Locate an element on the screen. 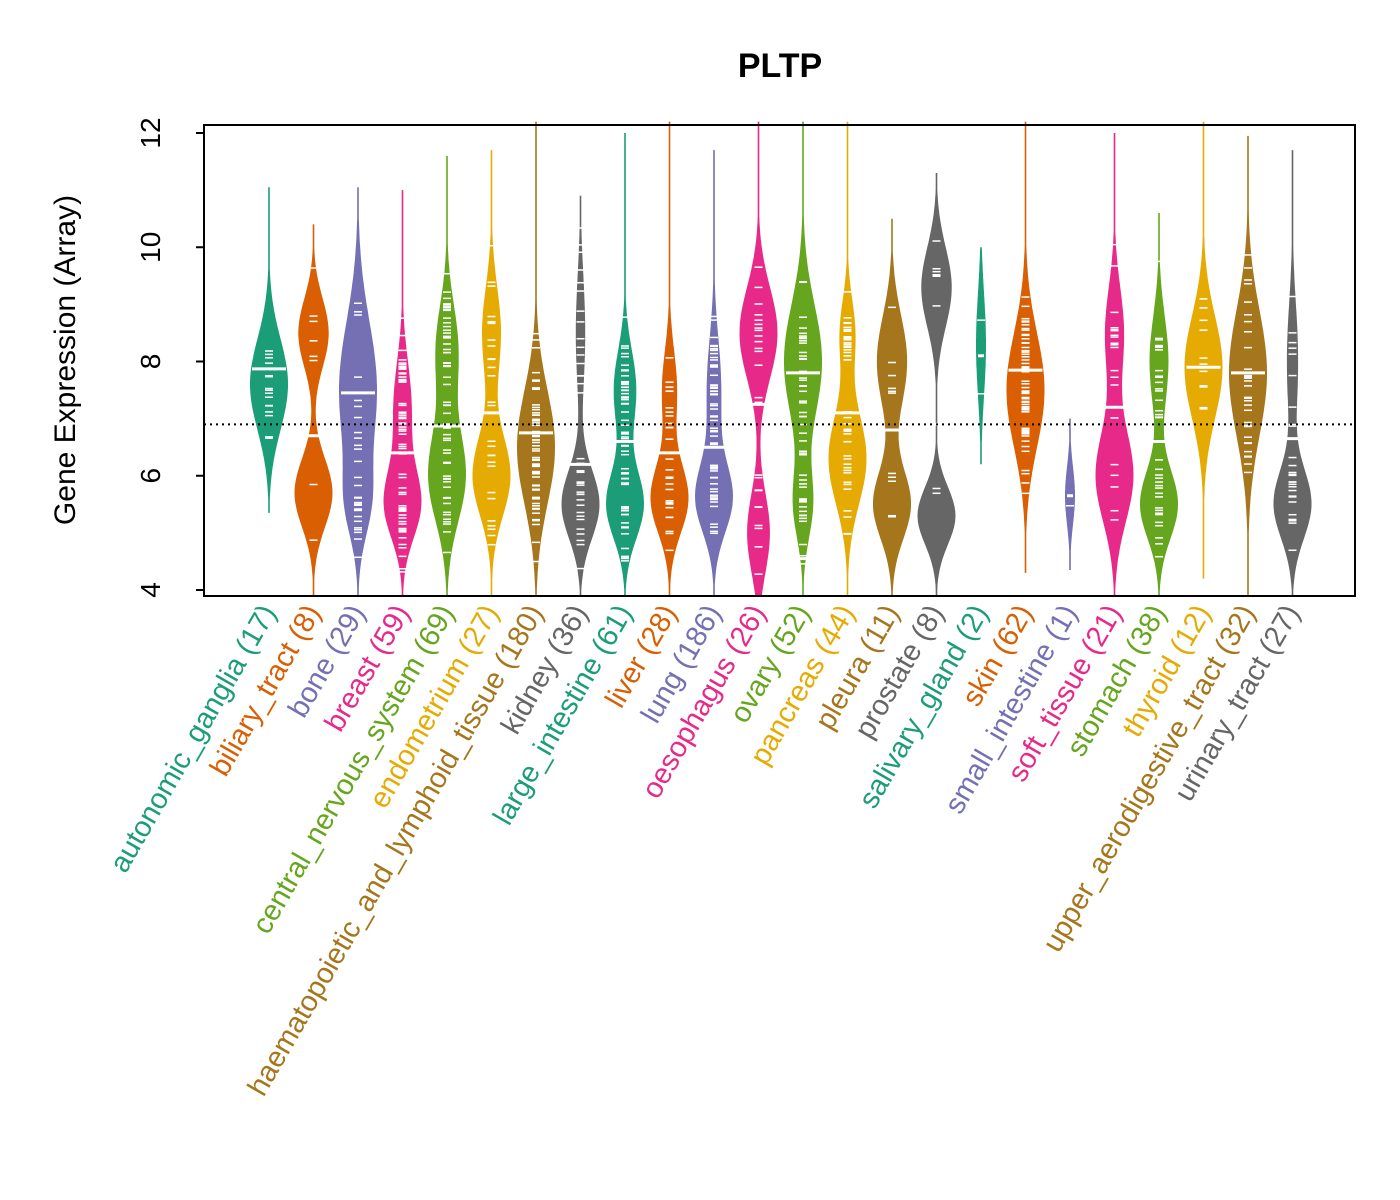  y-tick-label: 6 is located at coordinates (150, 476).